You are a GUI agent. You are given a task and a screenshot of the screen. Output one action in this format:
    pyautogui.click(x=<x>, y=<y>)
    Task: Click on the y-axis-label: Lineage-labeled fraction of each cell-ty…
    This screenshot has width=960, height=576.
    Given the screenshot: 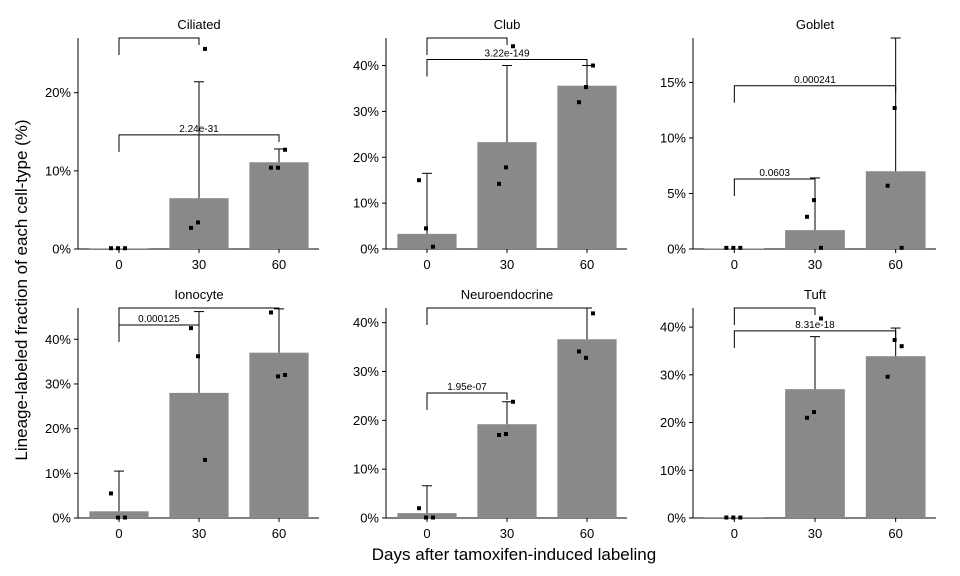 What is the action you would take?
    pyautogui.click(x=21, y=289)
    